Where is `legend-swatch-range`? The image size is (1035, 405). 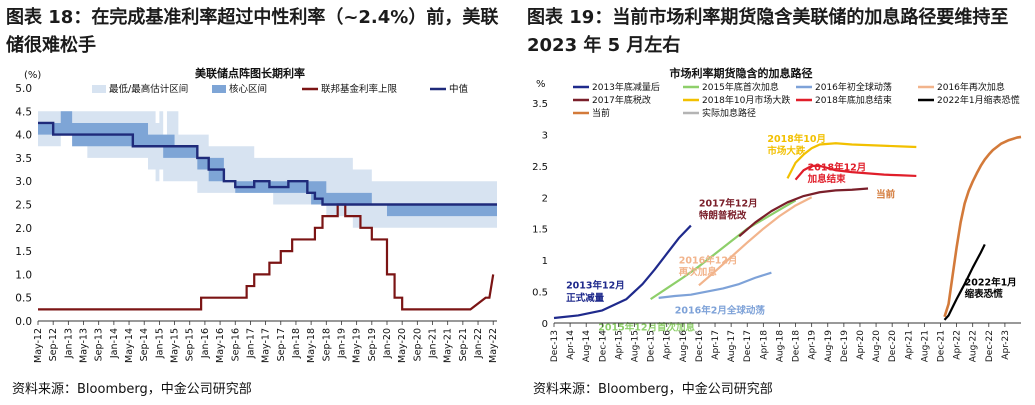 legend-swatch-range is located at coordinates (99, 89).